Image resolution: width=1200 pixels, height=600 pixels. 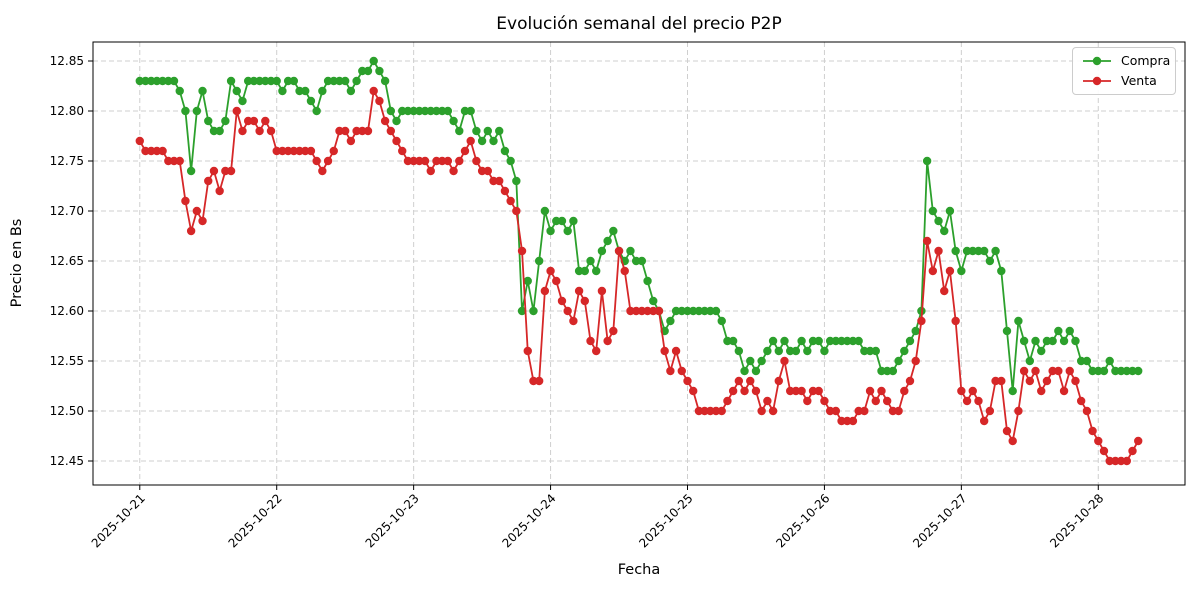 What do you see at coordinates (1097, 61) in the screenshot?
I see `compra-line-marker-icon` at bounding box center [1097, 61].